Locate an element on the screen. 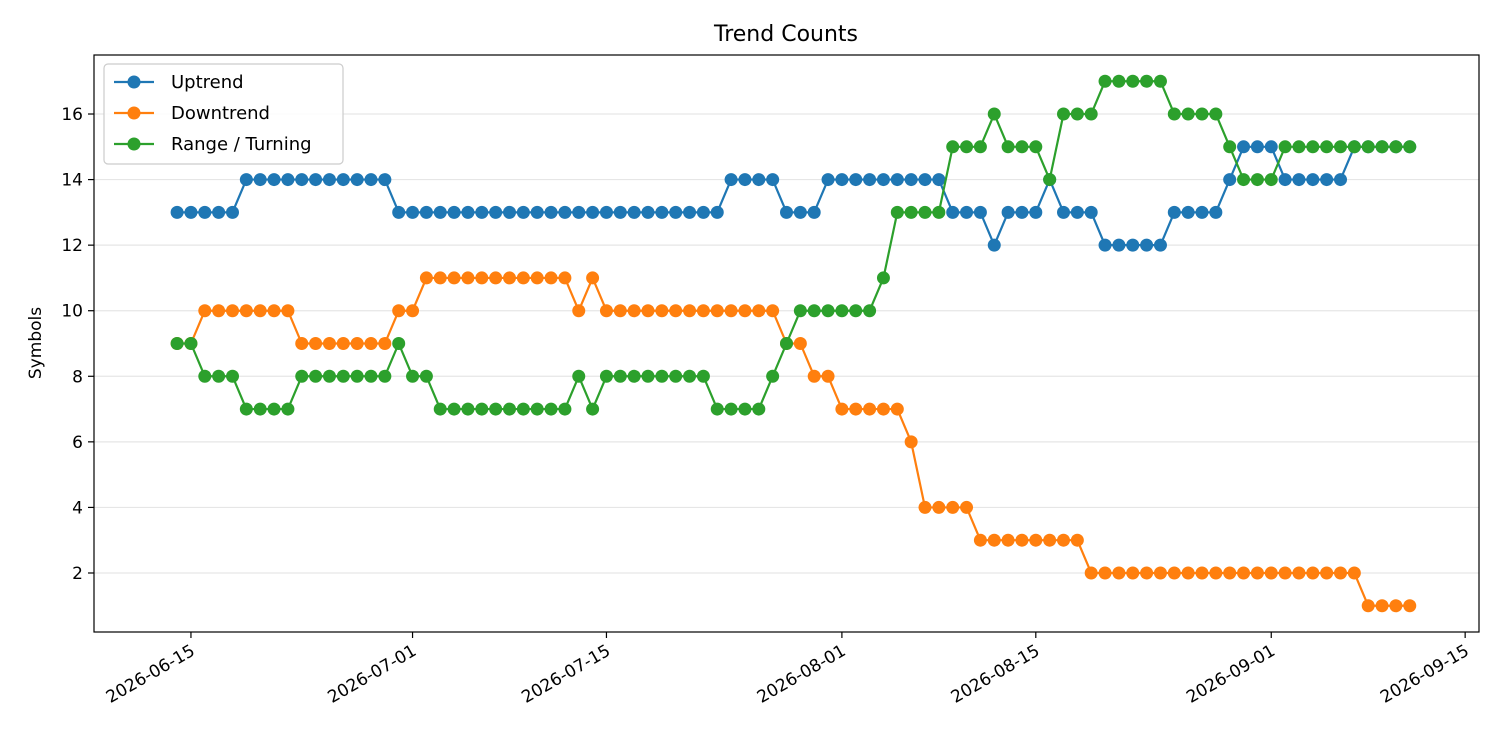 This screenshot has height=754, width=1500. legend: Uptrend Downtrend Range / Turning is located at coordinates (223, 114).